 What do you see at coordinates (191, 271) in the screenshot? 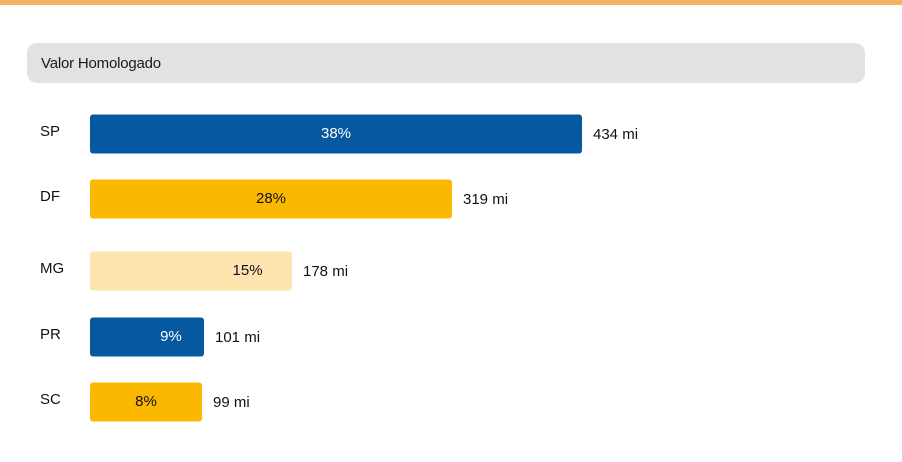
I see `bar-mg` at bounding box center [191, 271].